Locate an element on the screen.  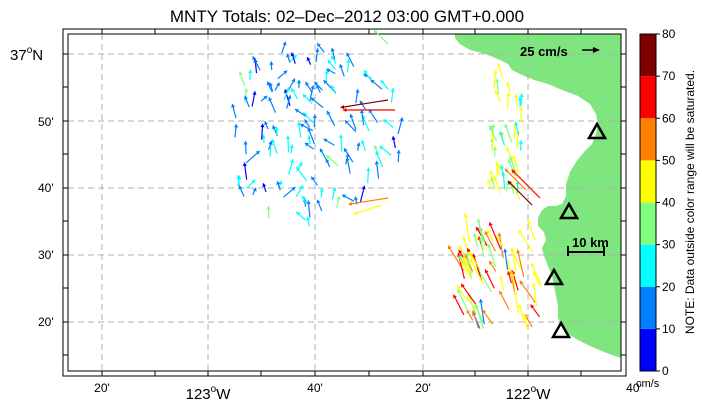
colorbar-tick-label: 20 is located at coordinates (669, 287).